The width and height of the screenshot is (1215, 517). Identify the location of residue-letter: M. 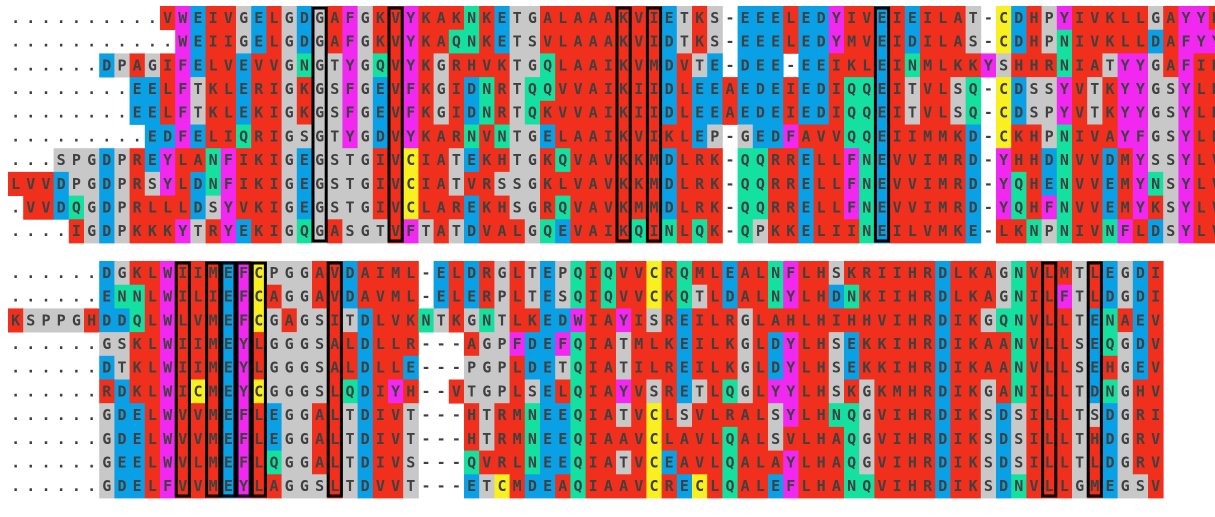
(213, 273).